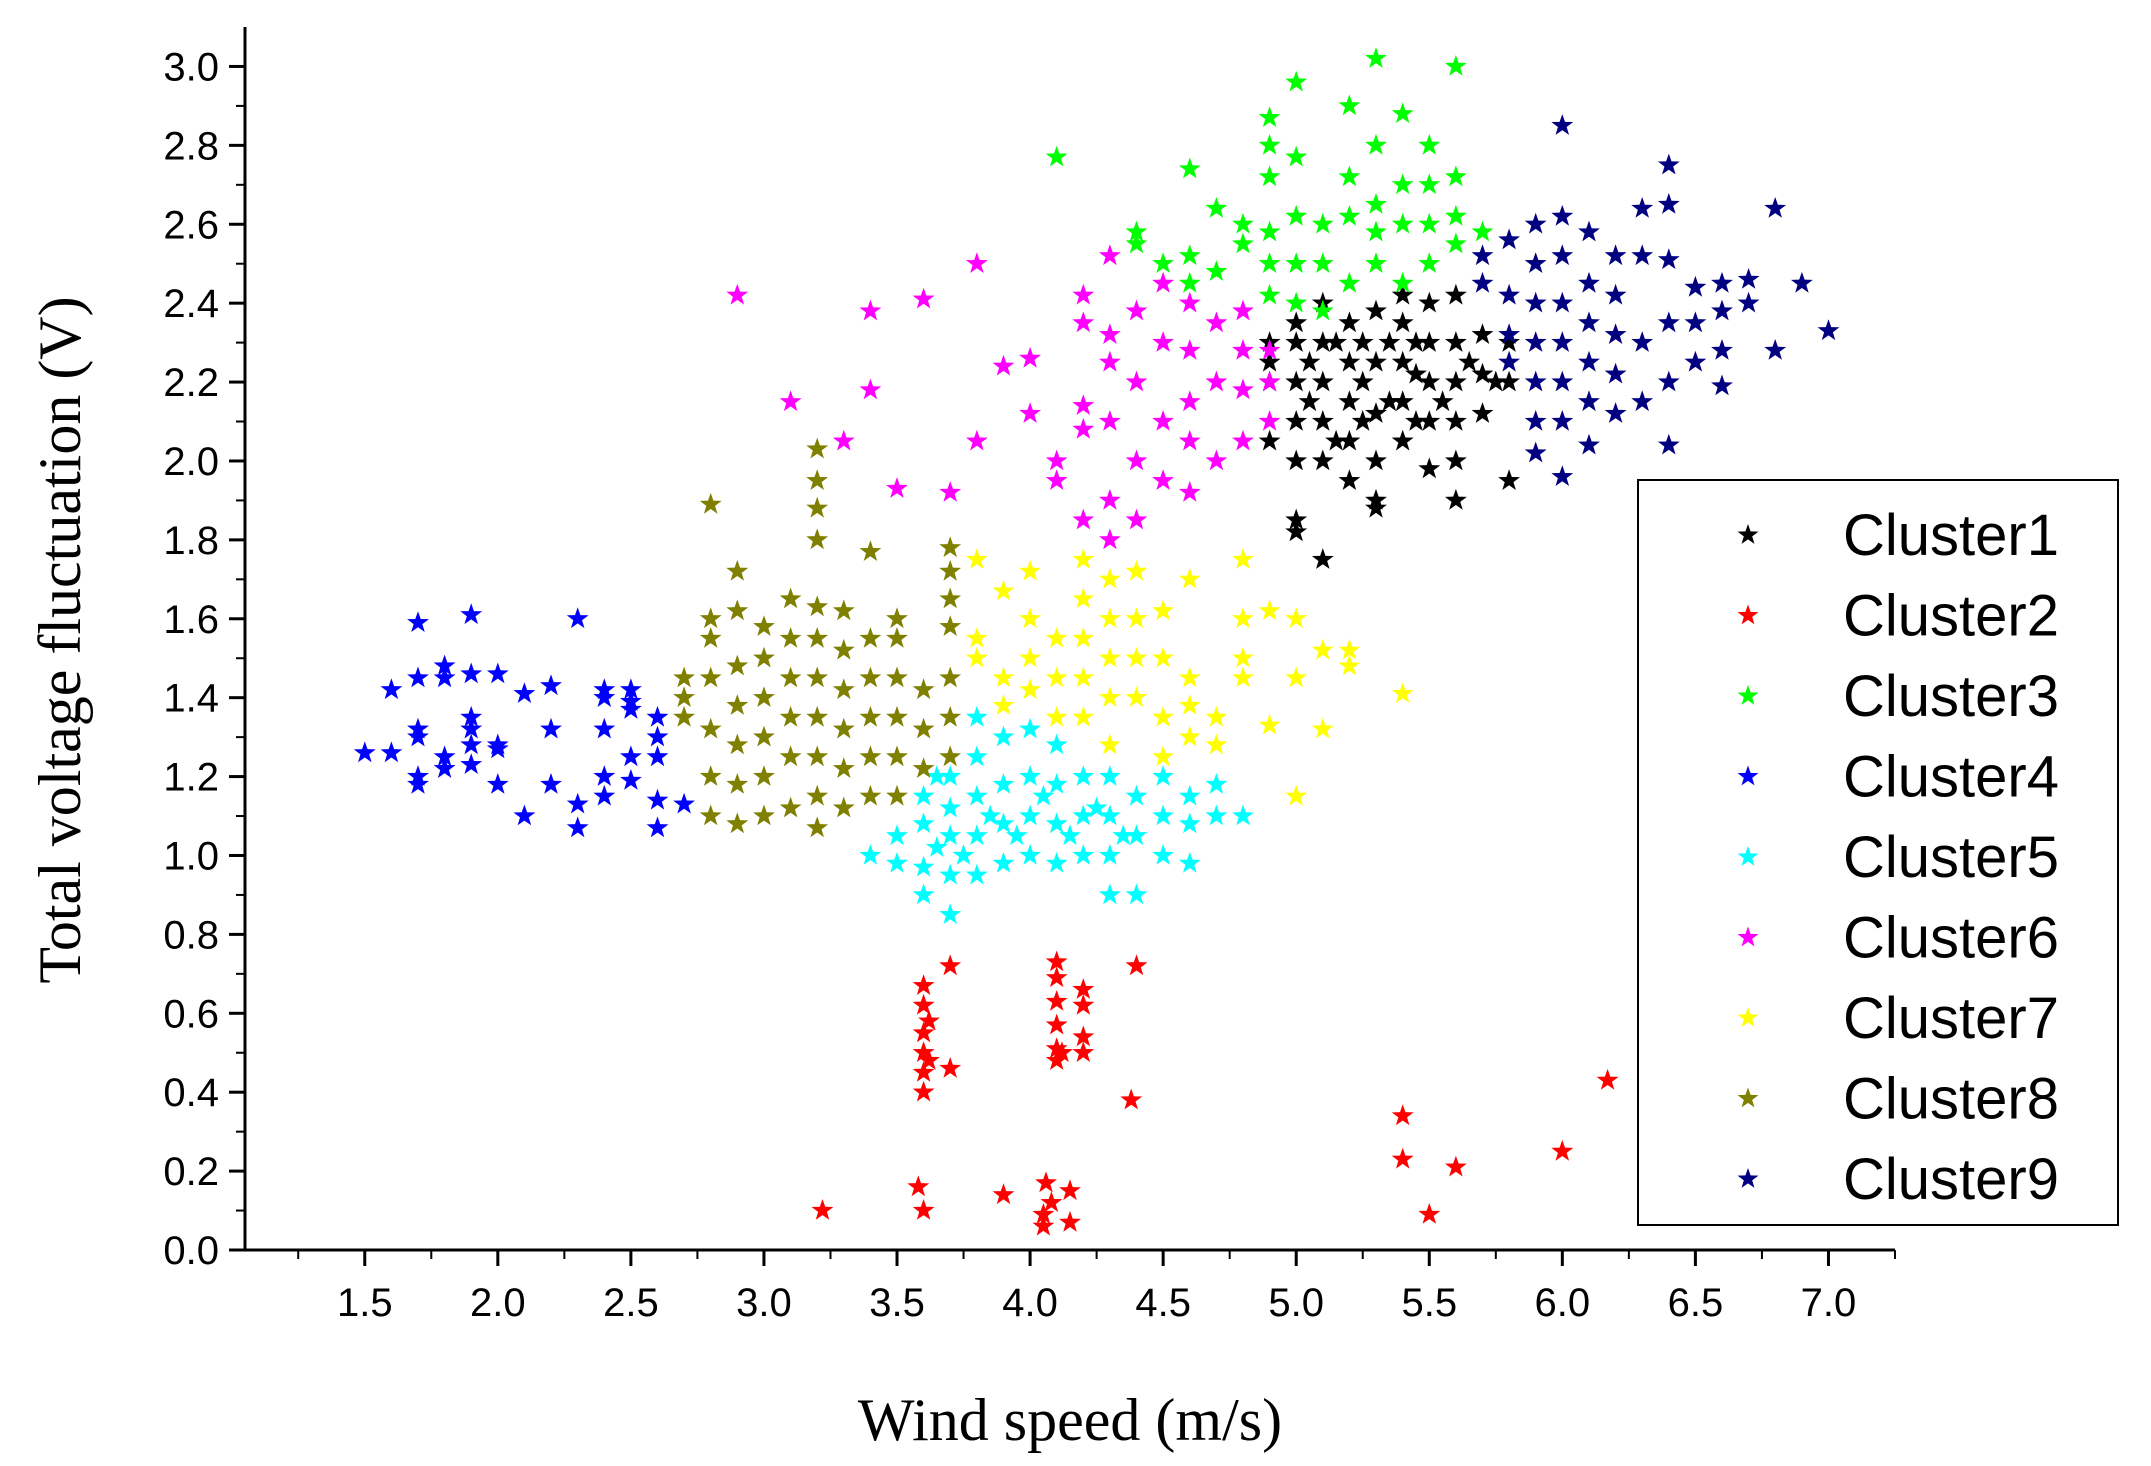 Image resolution: width=2151 pixels, height=1466 pixels. What do you see at coordinates (897, 1303) in the screenshot?
I see `x-tick-label: 3.5` at bounding box center [897, 1303].